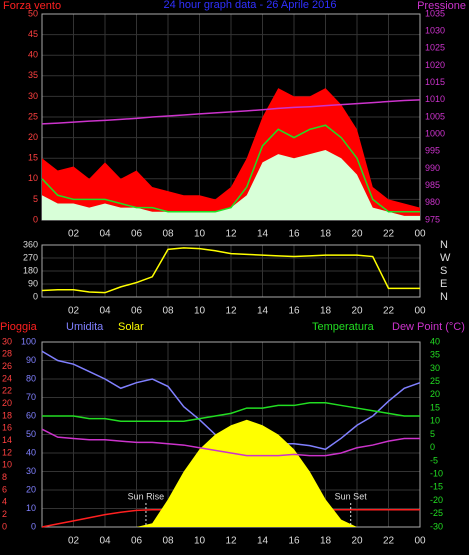  I want to click on plot-frame, so click(231, 271).